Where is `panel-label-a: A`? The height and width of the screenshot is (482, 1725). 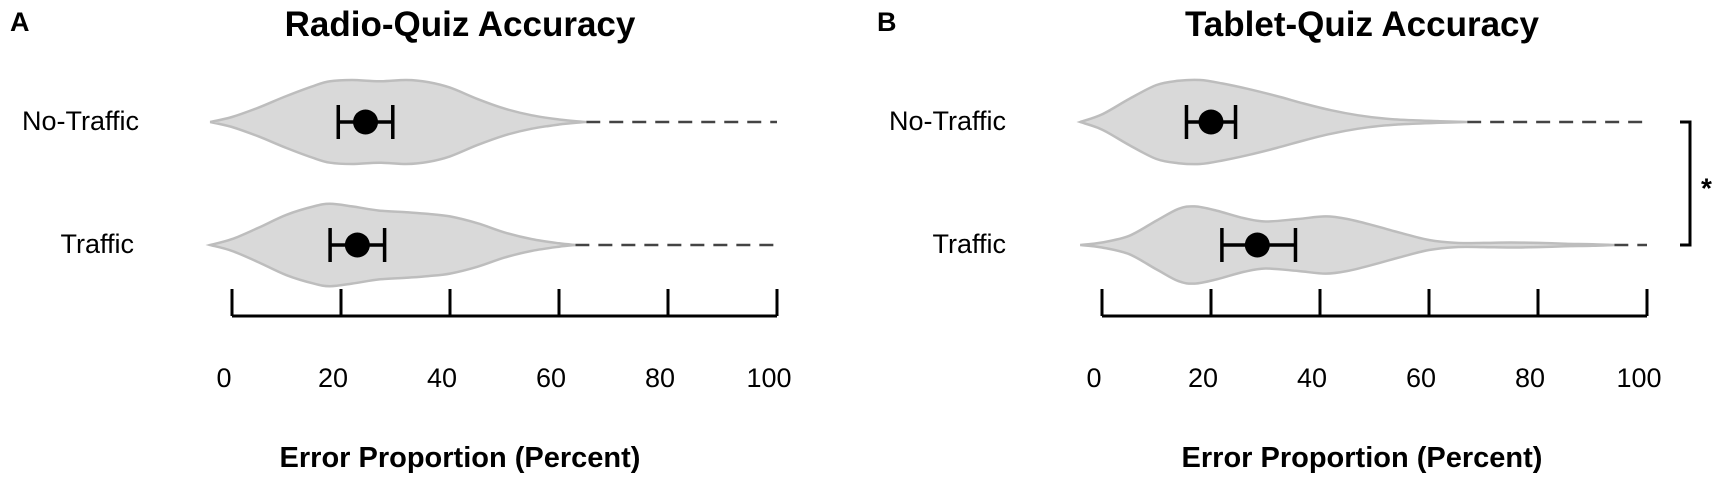
panel-label-a: A is located at coordinates (20, 22).